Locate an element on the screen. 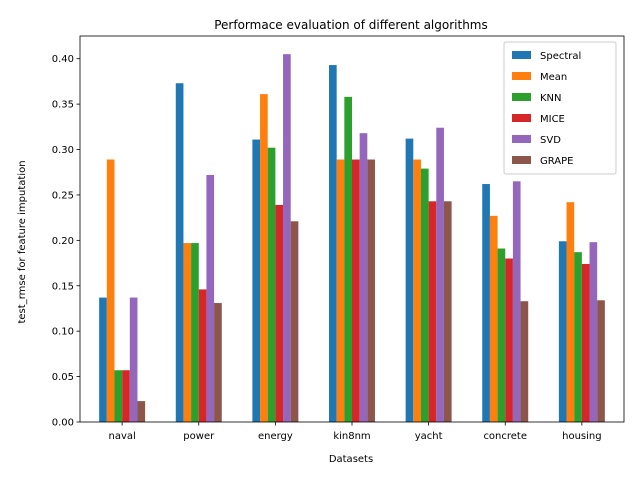 The height and width of the screenshot is (480, 640). bar-mean-kin8nm is located at coordinates (340, 290).